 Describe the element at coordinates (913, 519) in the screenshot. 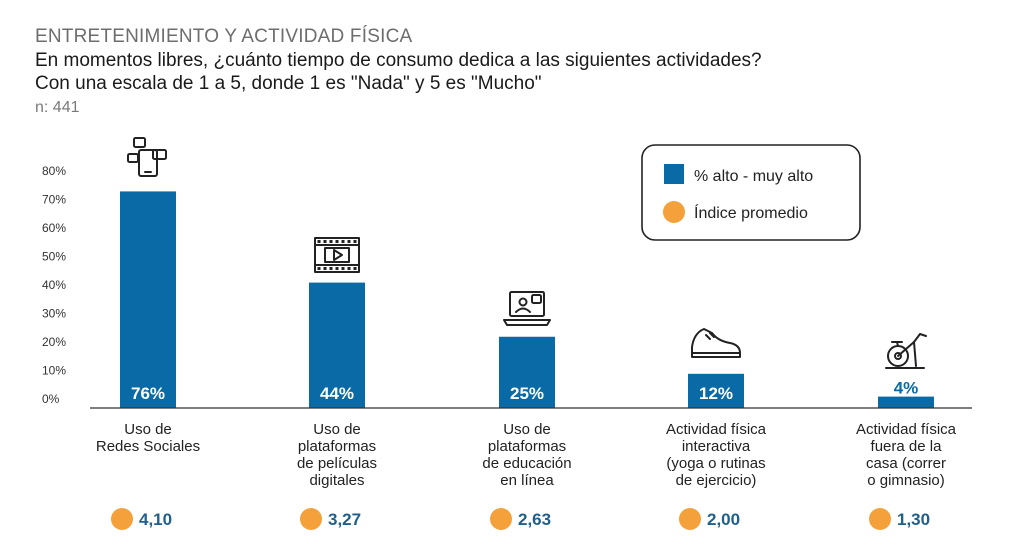

I see `index-value: 1,30` at that location.